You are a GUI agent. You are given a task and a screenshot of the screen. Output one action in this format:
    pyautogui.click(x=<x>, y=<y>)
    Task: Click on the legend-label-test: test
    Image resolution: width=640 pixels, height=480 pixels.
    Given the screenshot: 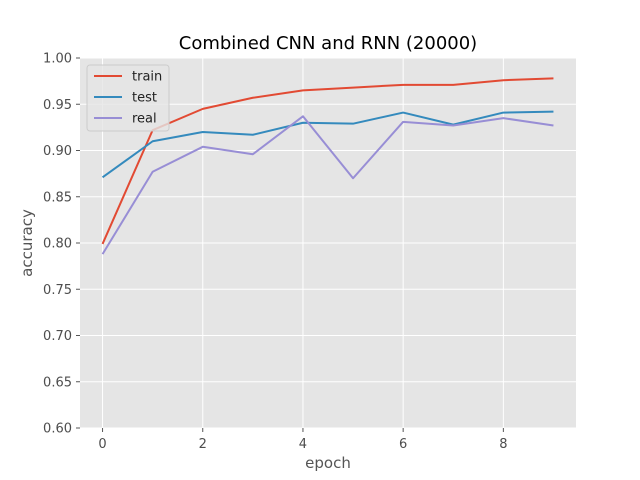 What is the action you would take?
    pyautogui.click(x=144, y=98)
    